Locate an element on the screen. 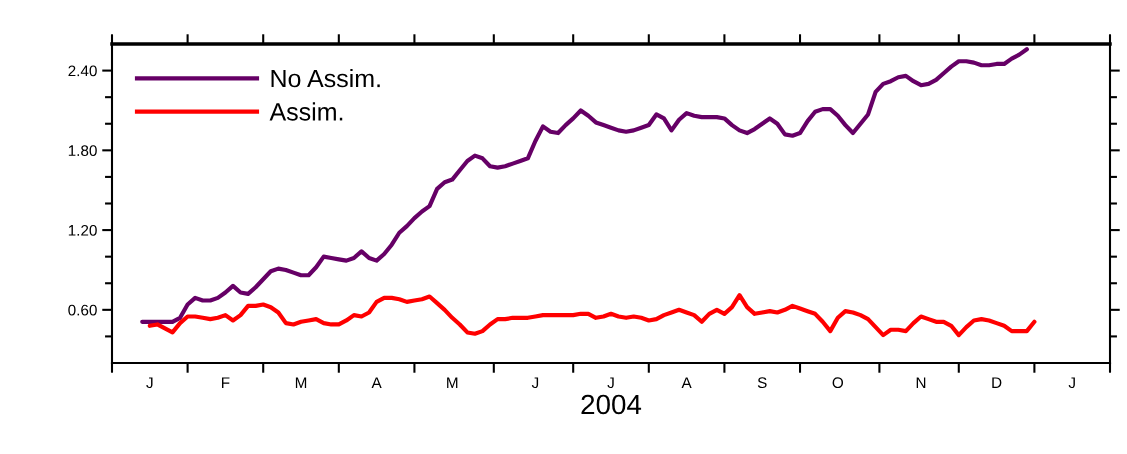 This screenshot has width=1127, height=454. x-axis-title: 2004 is located at coordinates (611, 404).